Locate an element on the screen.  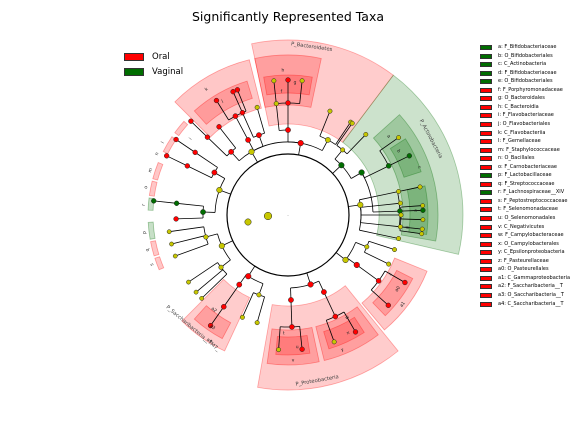
clade-shade-o is located at coordinates (153, 188).